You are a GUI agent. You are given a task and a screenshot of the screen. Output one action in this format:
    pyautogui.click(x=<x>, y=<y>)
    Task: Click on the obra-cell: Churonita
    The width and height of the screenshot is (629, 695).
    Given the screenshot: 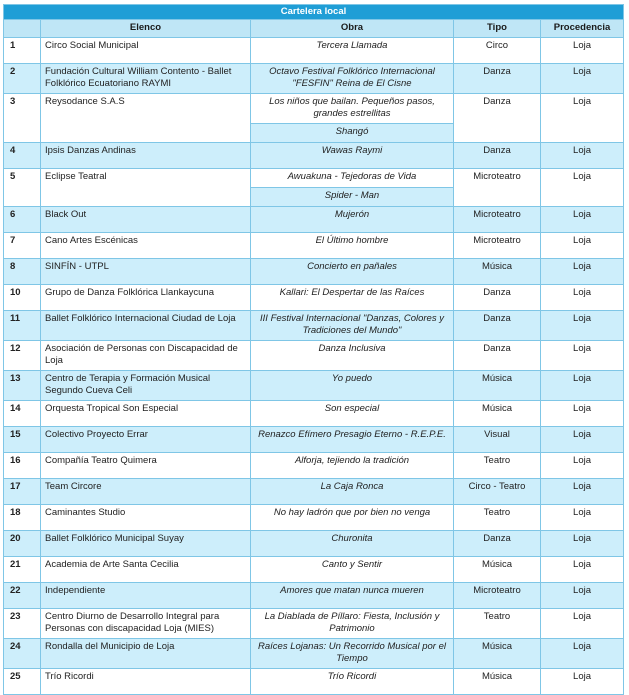 What is the action you would take?
    pyautogui.click(x=352, y=543)
    